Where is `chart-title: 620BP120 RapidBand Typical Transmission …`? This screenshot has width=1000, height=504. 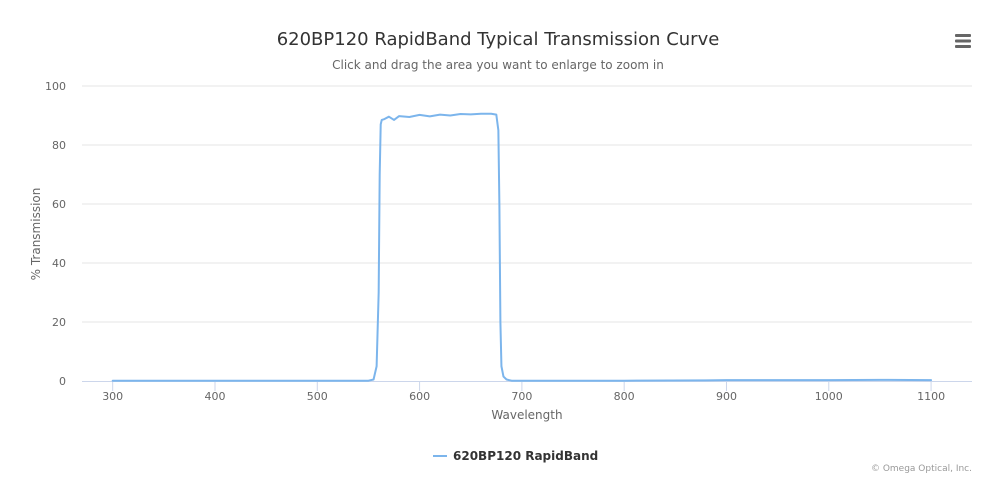
chart-title: 620BP120 RapidBand Typical Transmission … is located at coordinates (498, 39).